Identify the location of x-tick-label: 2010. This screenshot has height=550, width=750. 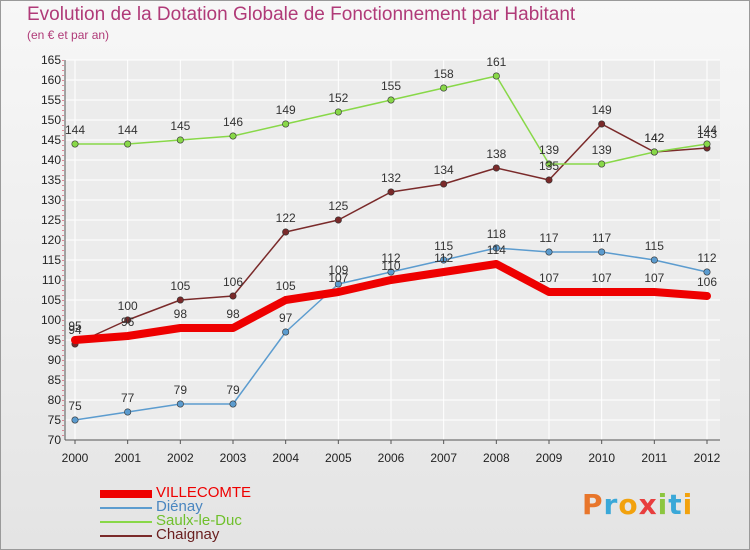
(601, 458).